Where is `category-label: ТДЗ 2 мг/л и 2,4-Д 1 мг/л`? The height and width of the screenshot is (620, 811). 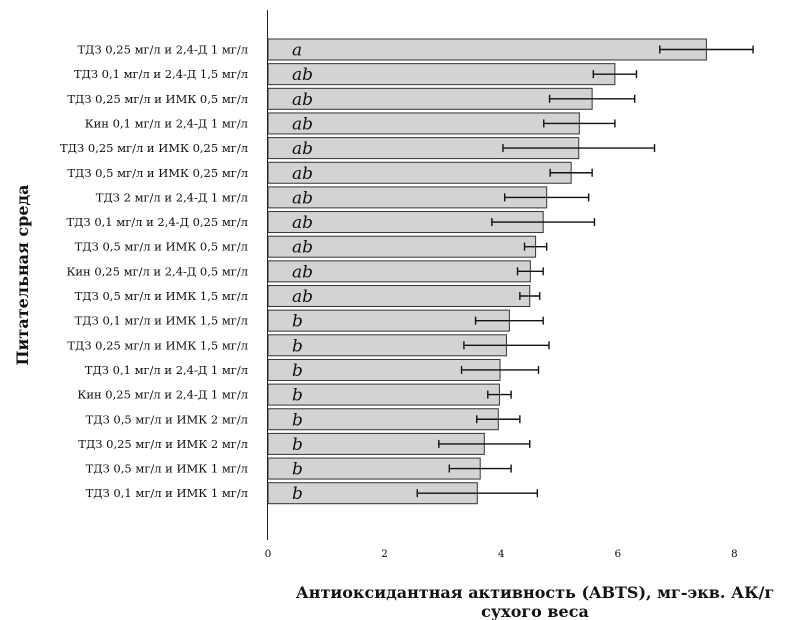
category-label: ТДЗ 2 мг/л и 2,4-Д 1 мг/л is located at coordinates (172, 197).